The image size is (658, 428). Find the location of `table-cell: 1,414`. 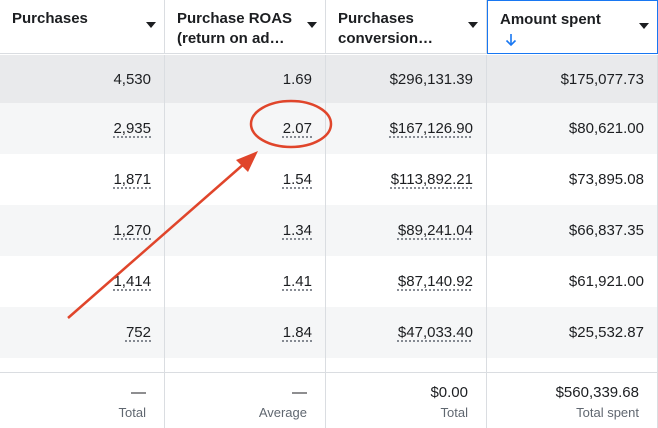

table-cell: 1,414 is located at coordinates (82, 281).